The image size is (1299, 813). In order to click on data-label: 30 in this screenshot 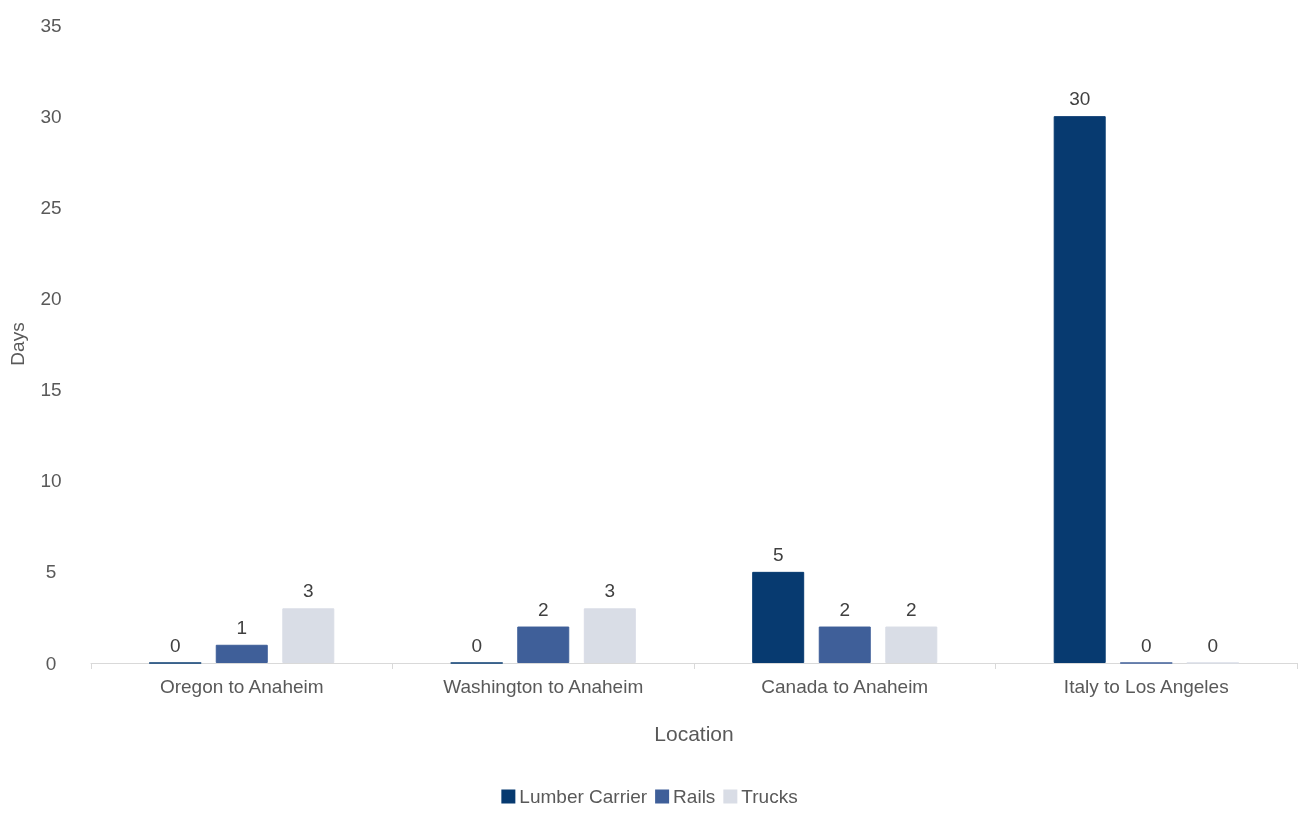, I will do `click(1080, 99)`.